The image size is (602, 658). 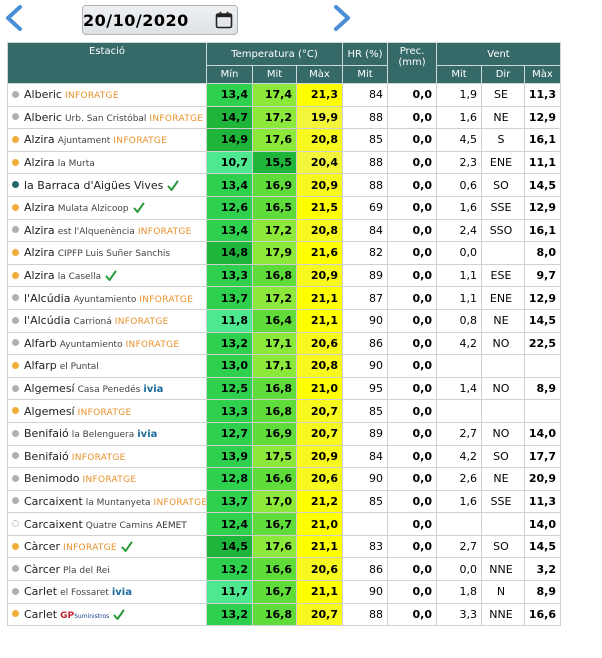 I want to click on station-cell: Benifaió INFORATGE, so click(x=107, y=456).